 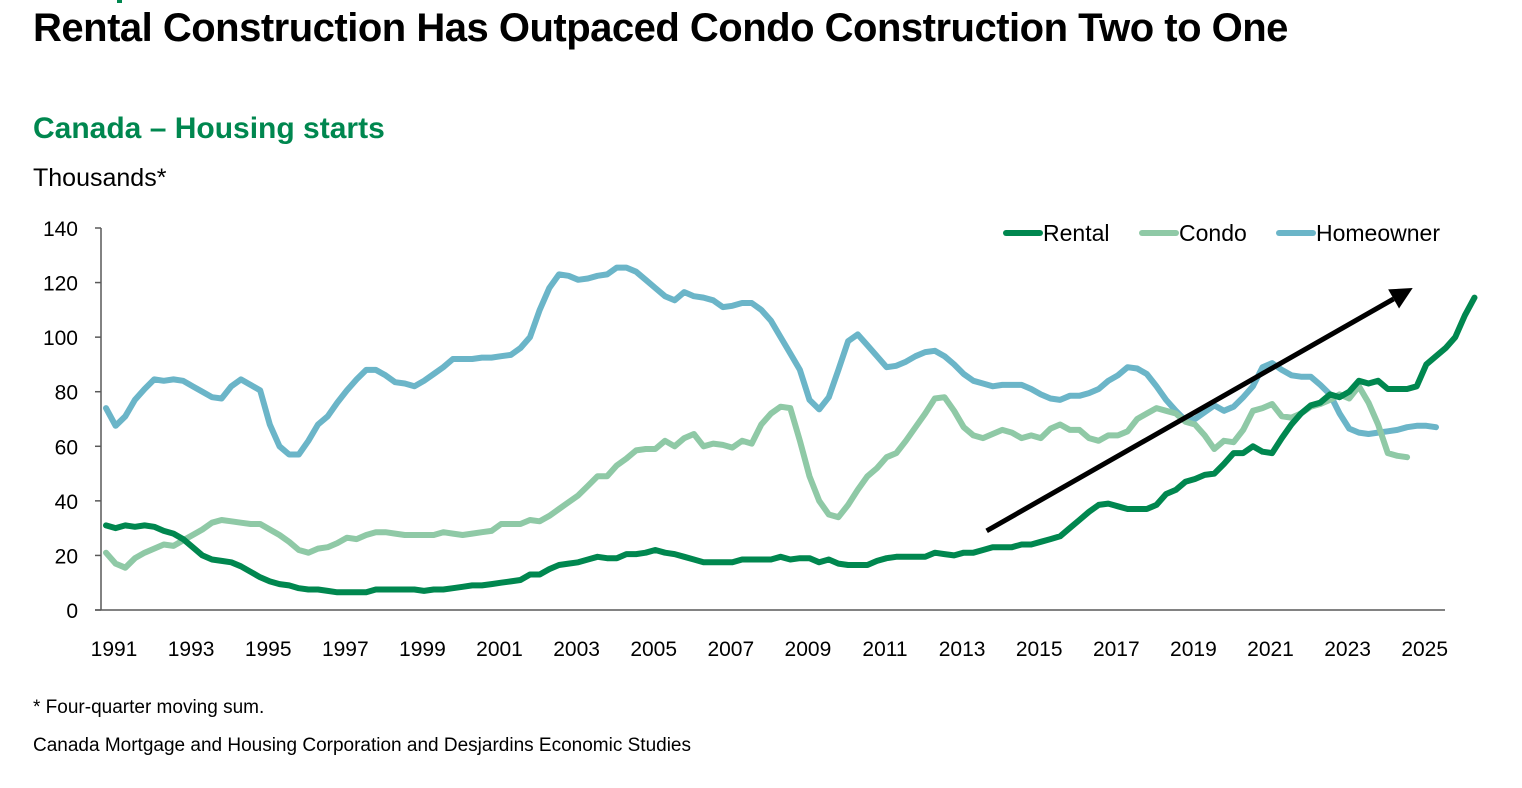 What do you see at coordinates (114, 649) in the screenshot?
I see `x-tick-label: 1991` at bounding box center [114, 649].